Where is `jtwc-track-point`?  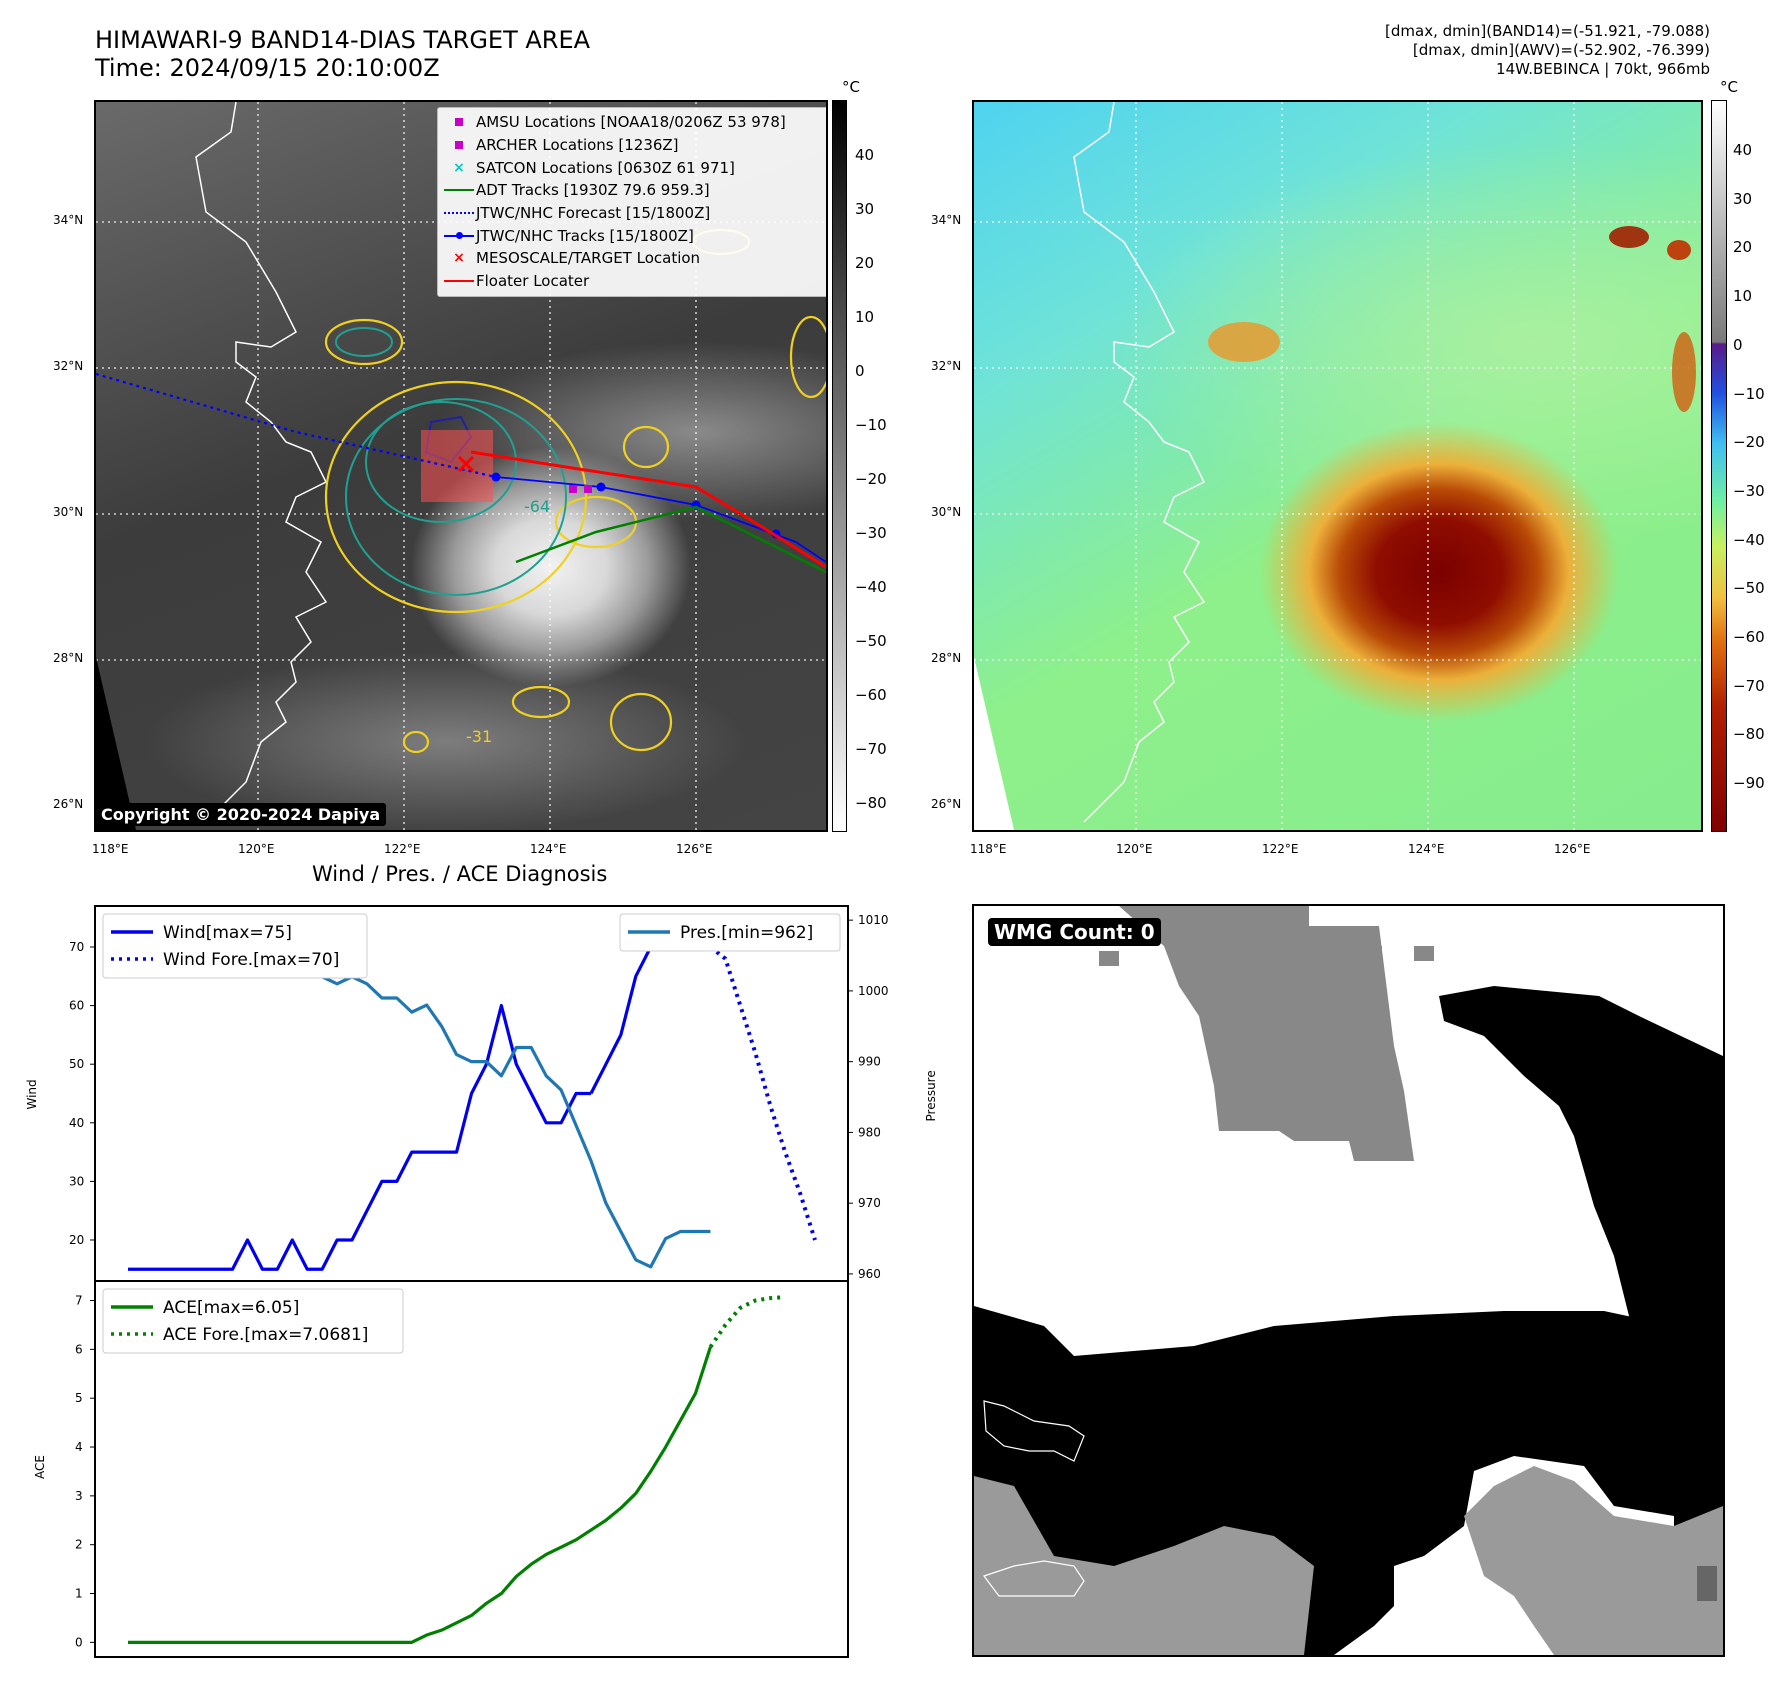 jtwc-track-point is located at coordinates (496, 477).